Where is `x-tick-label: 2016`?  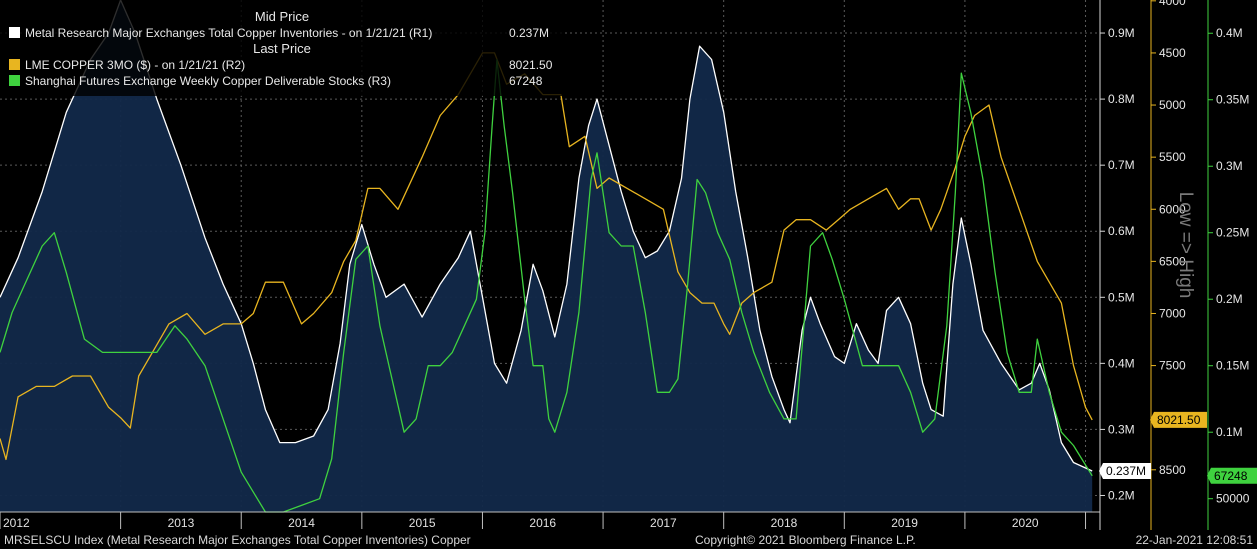 x-tick-label: 2016 is located at coordinates (542, 523).